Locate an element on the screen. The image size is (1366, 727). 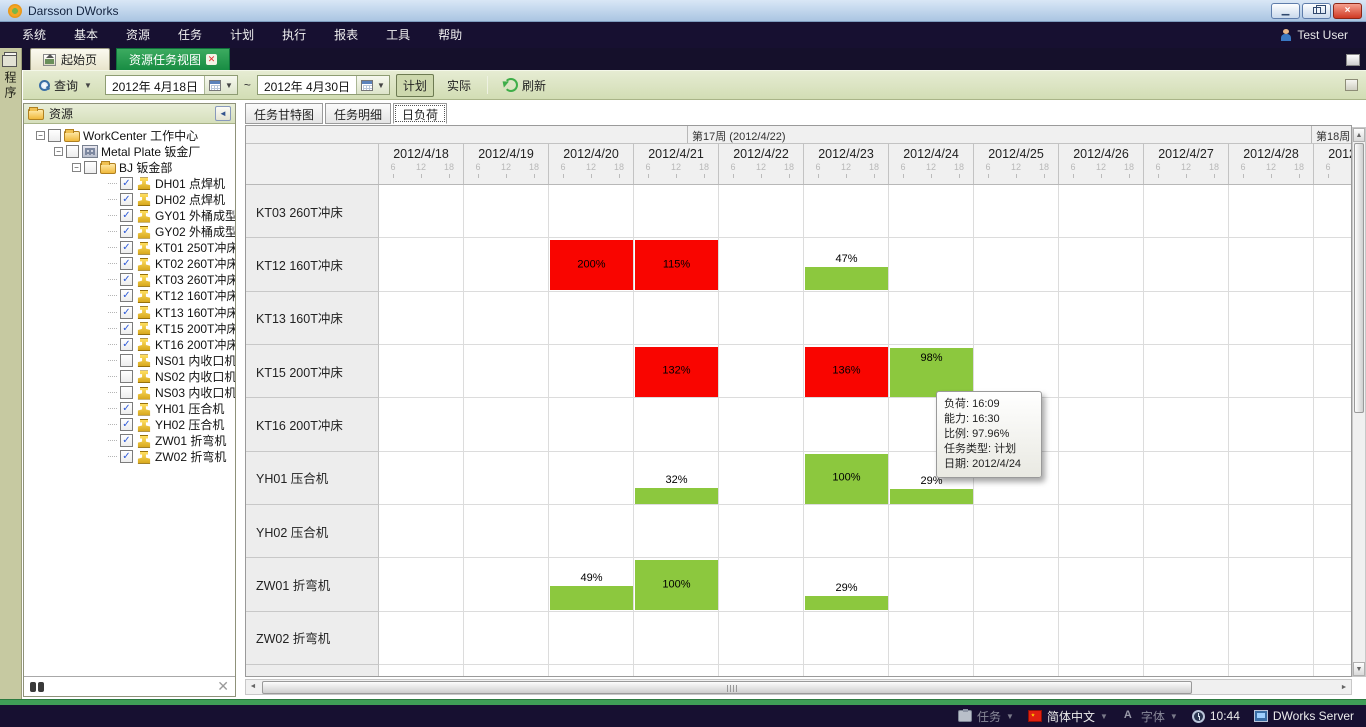
program-strip-label: 程序 is located at coordinates (10, 86).